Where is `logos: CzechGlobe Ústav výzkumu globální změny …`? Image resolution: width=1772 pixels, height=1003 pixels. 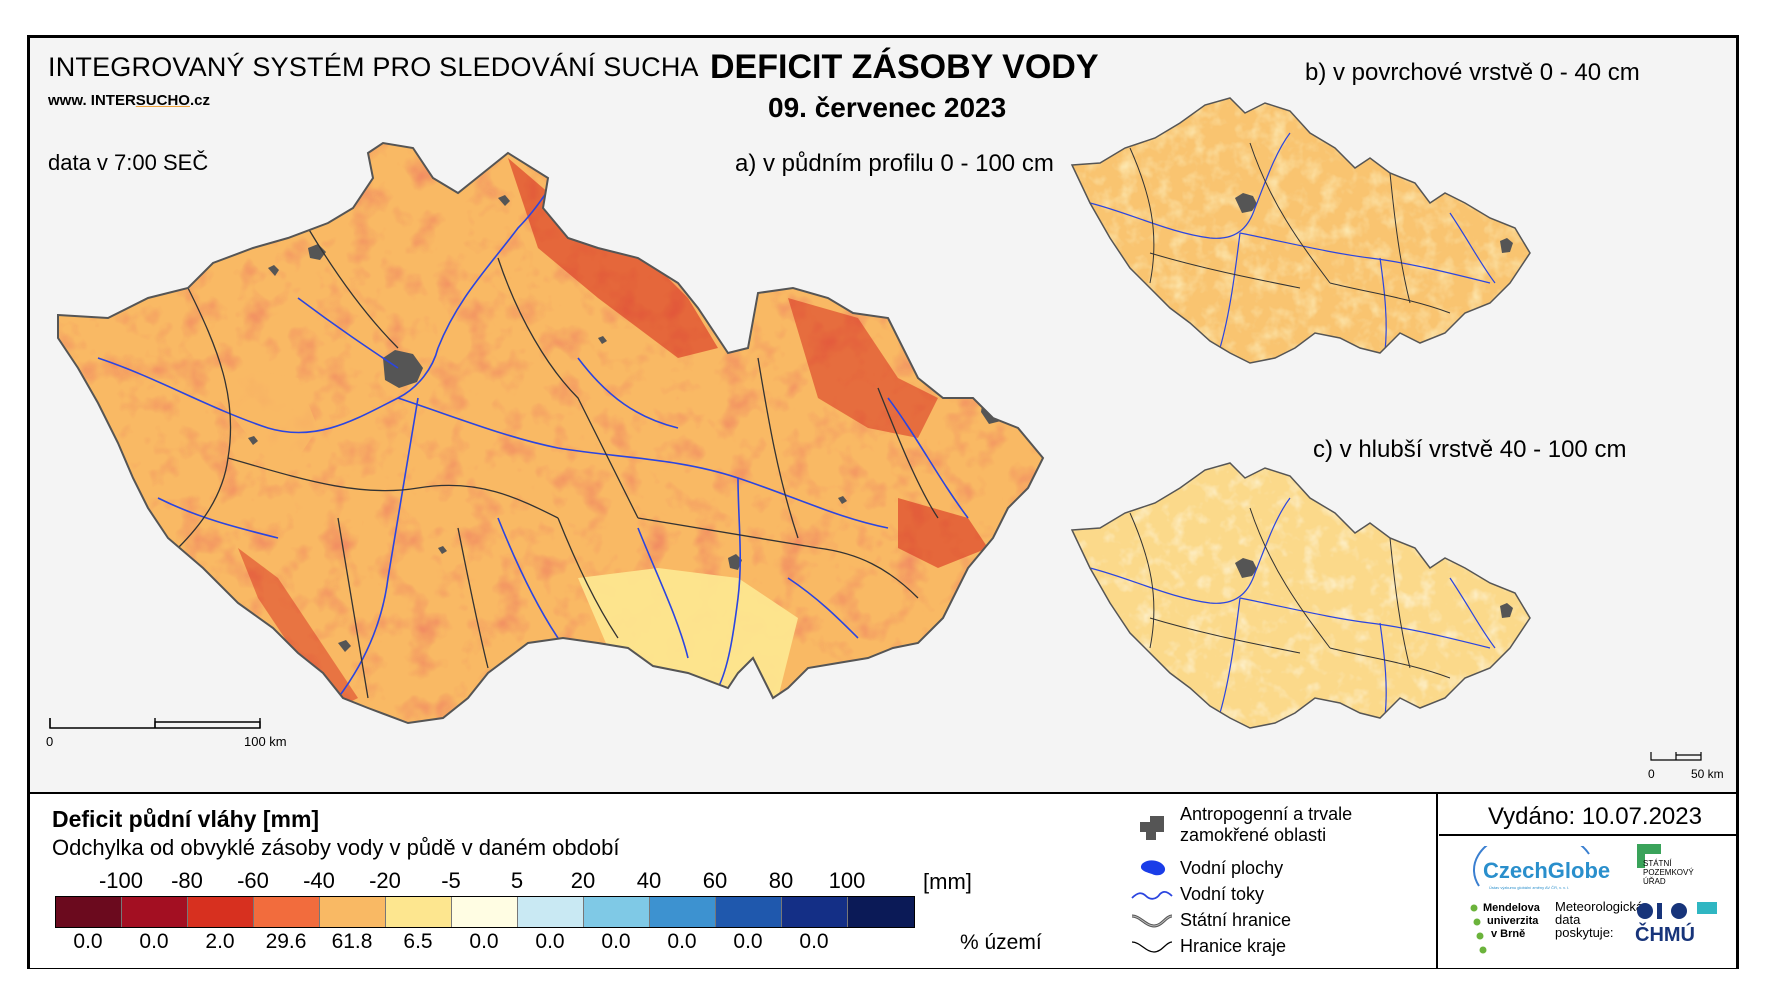
logos: CzechGlobe Ústav výzkumu globální změny … is located at coordinates (1588, 901).